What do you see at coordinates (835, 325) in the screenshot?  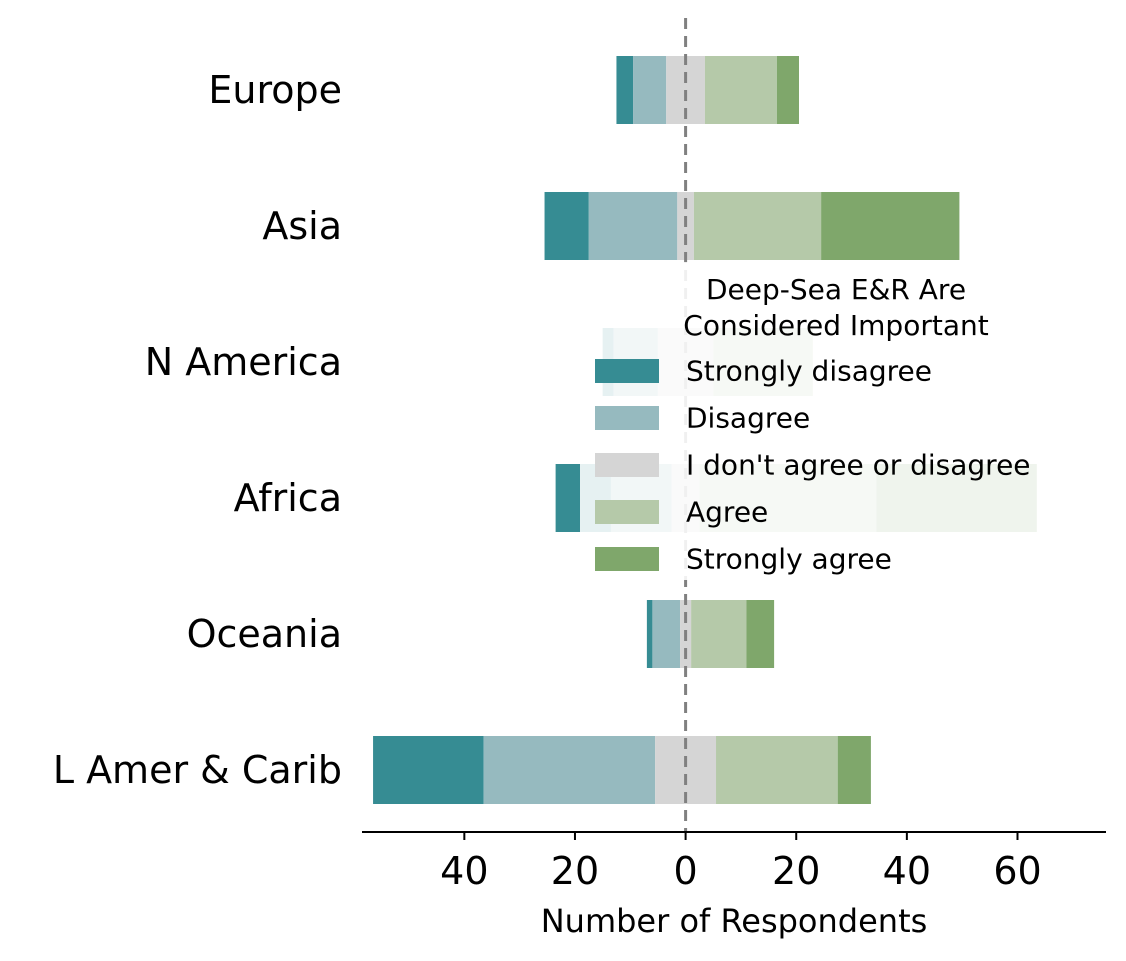 I see `legend-title: Considered Important` at bounding box center [835, 325].